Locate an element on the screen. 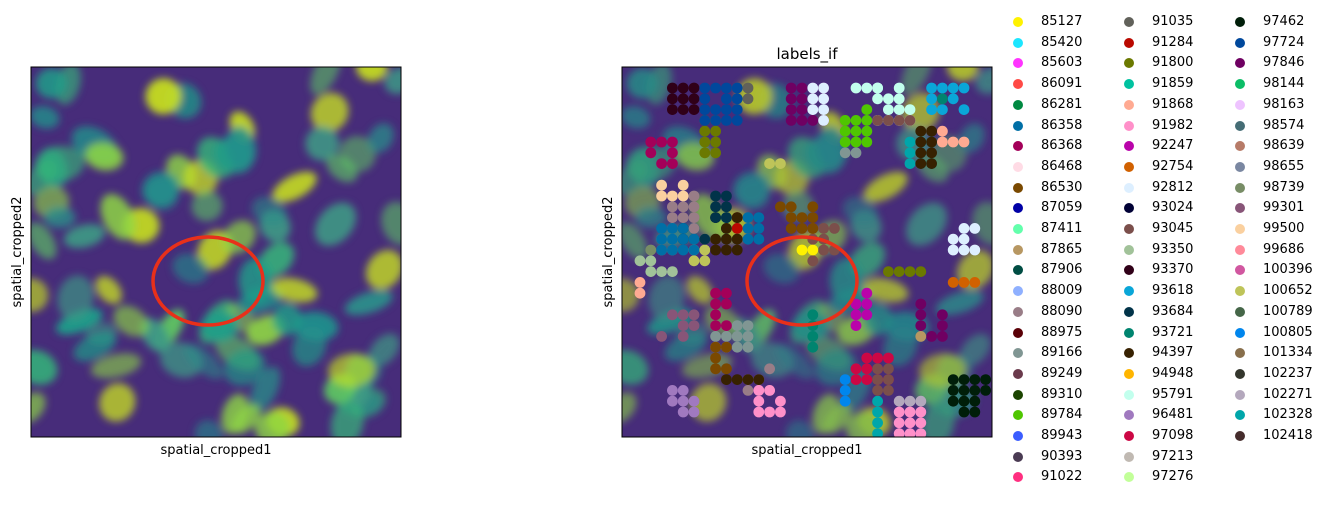 The image size is (1332, 505). right-annotation-ellipse is located at coordinates (802, 281).